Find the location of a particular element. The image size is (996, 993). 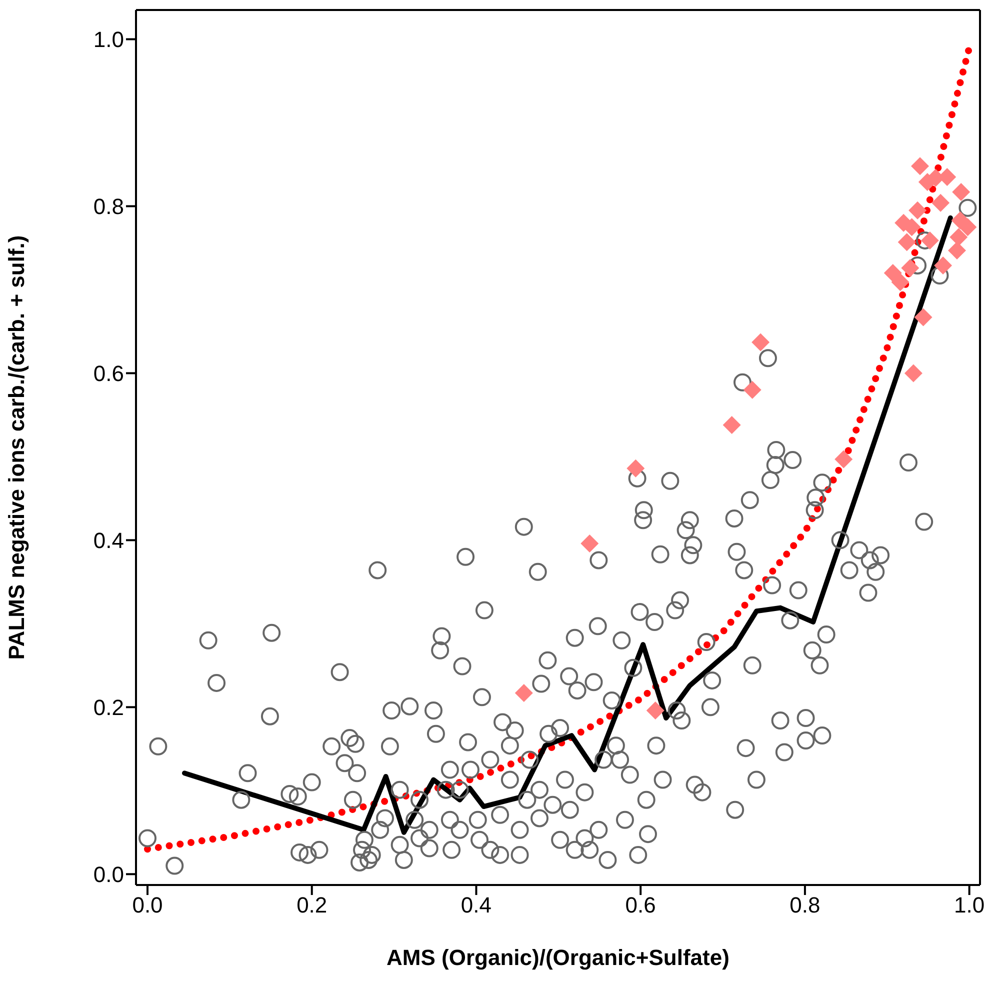

x-tick-label: 0.8 is located at coordinates (805, 905).